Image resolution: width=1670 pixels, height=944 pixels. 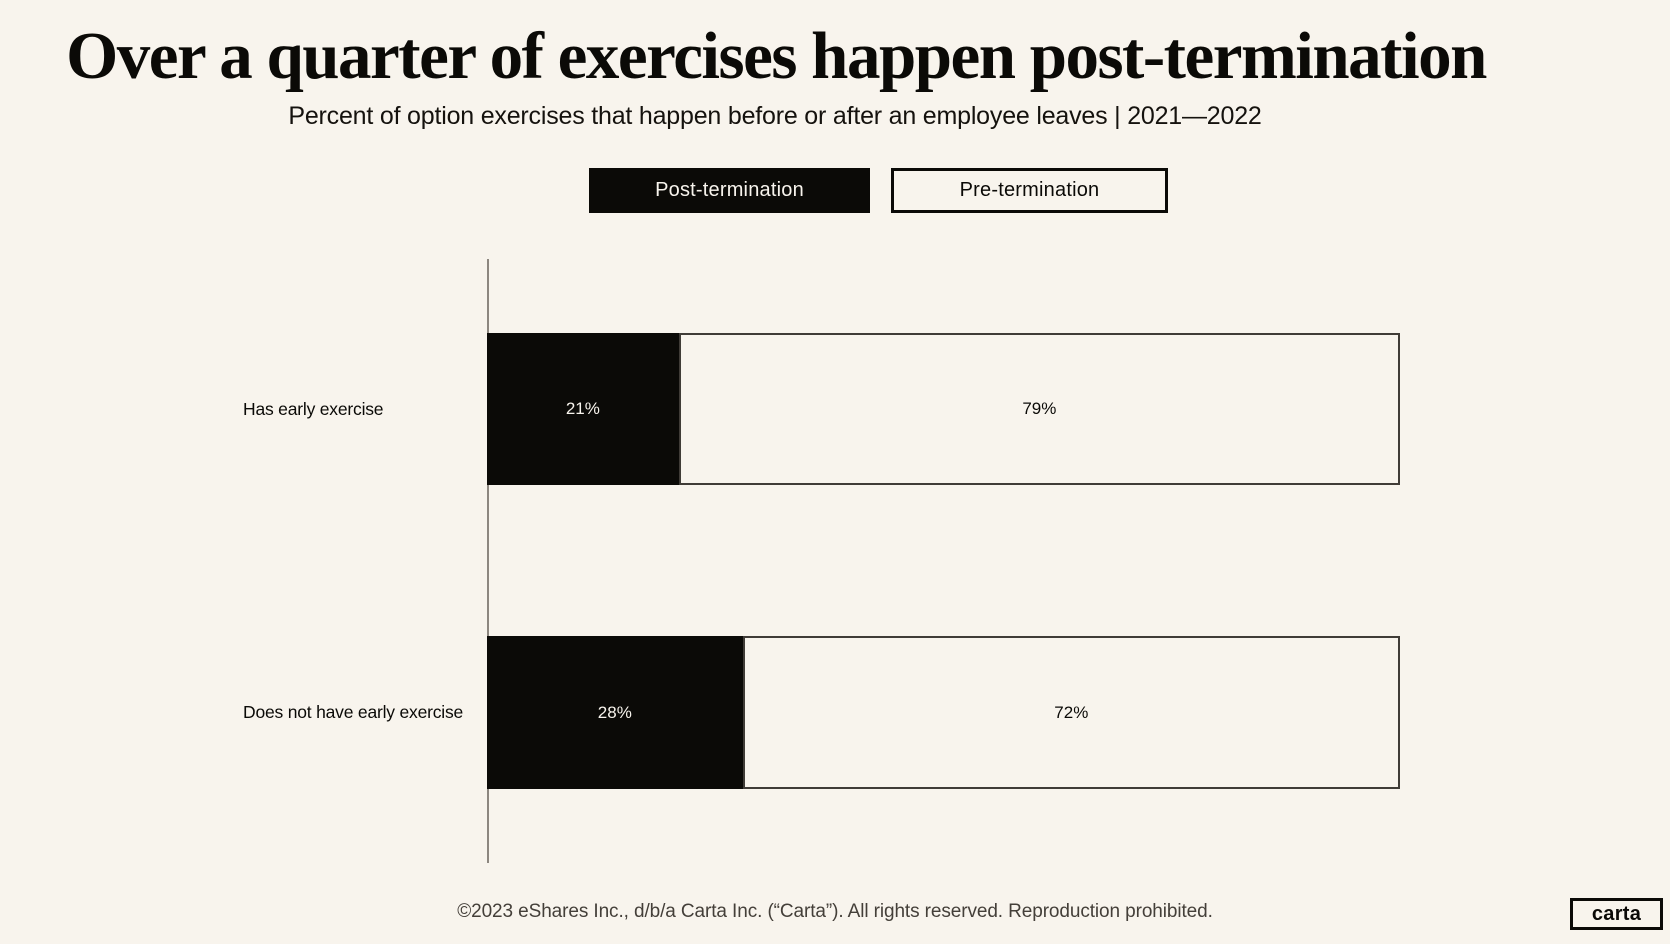 I want to click on legend-item-pre-termination: Pre-termination, so click(x=1029, y=190).